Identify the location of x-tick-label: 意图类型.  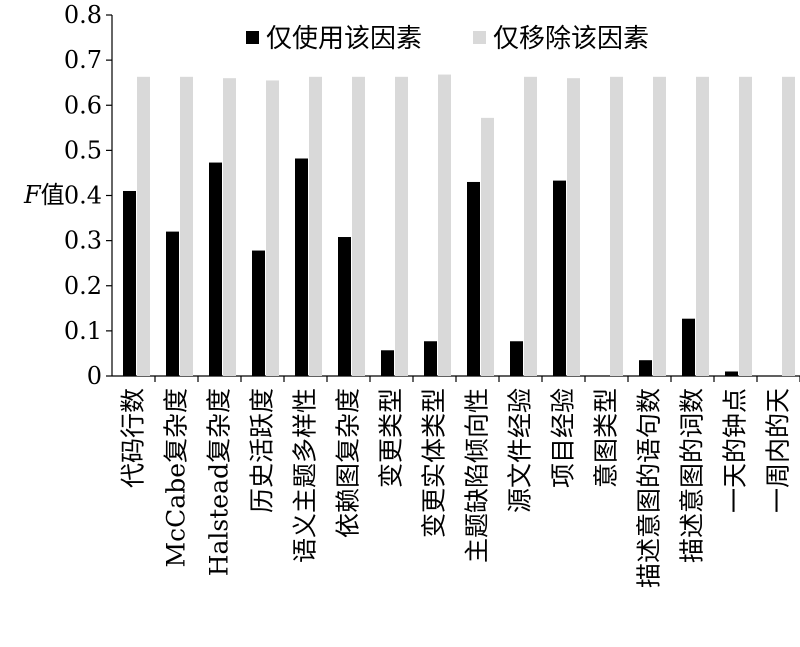
(606, 438).